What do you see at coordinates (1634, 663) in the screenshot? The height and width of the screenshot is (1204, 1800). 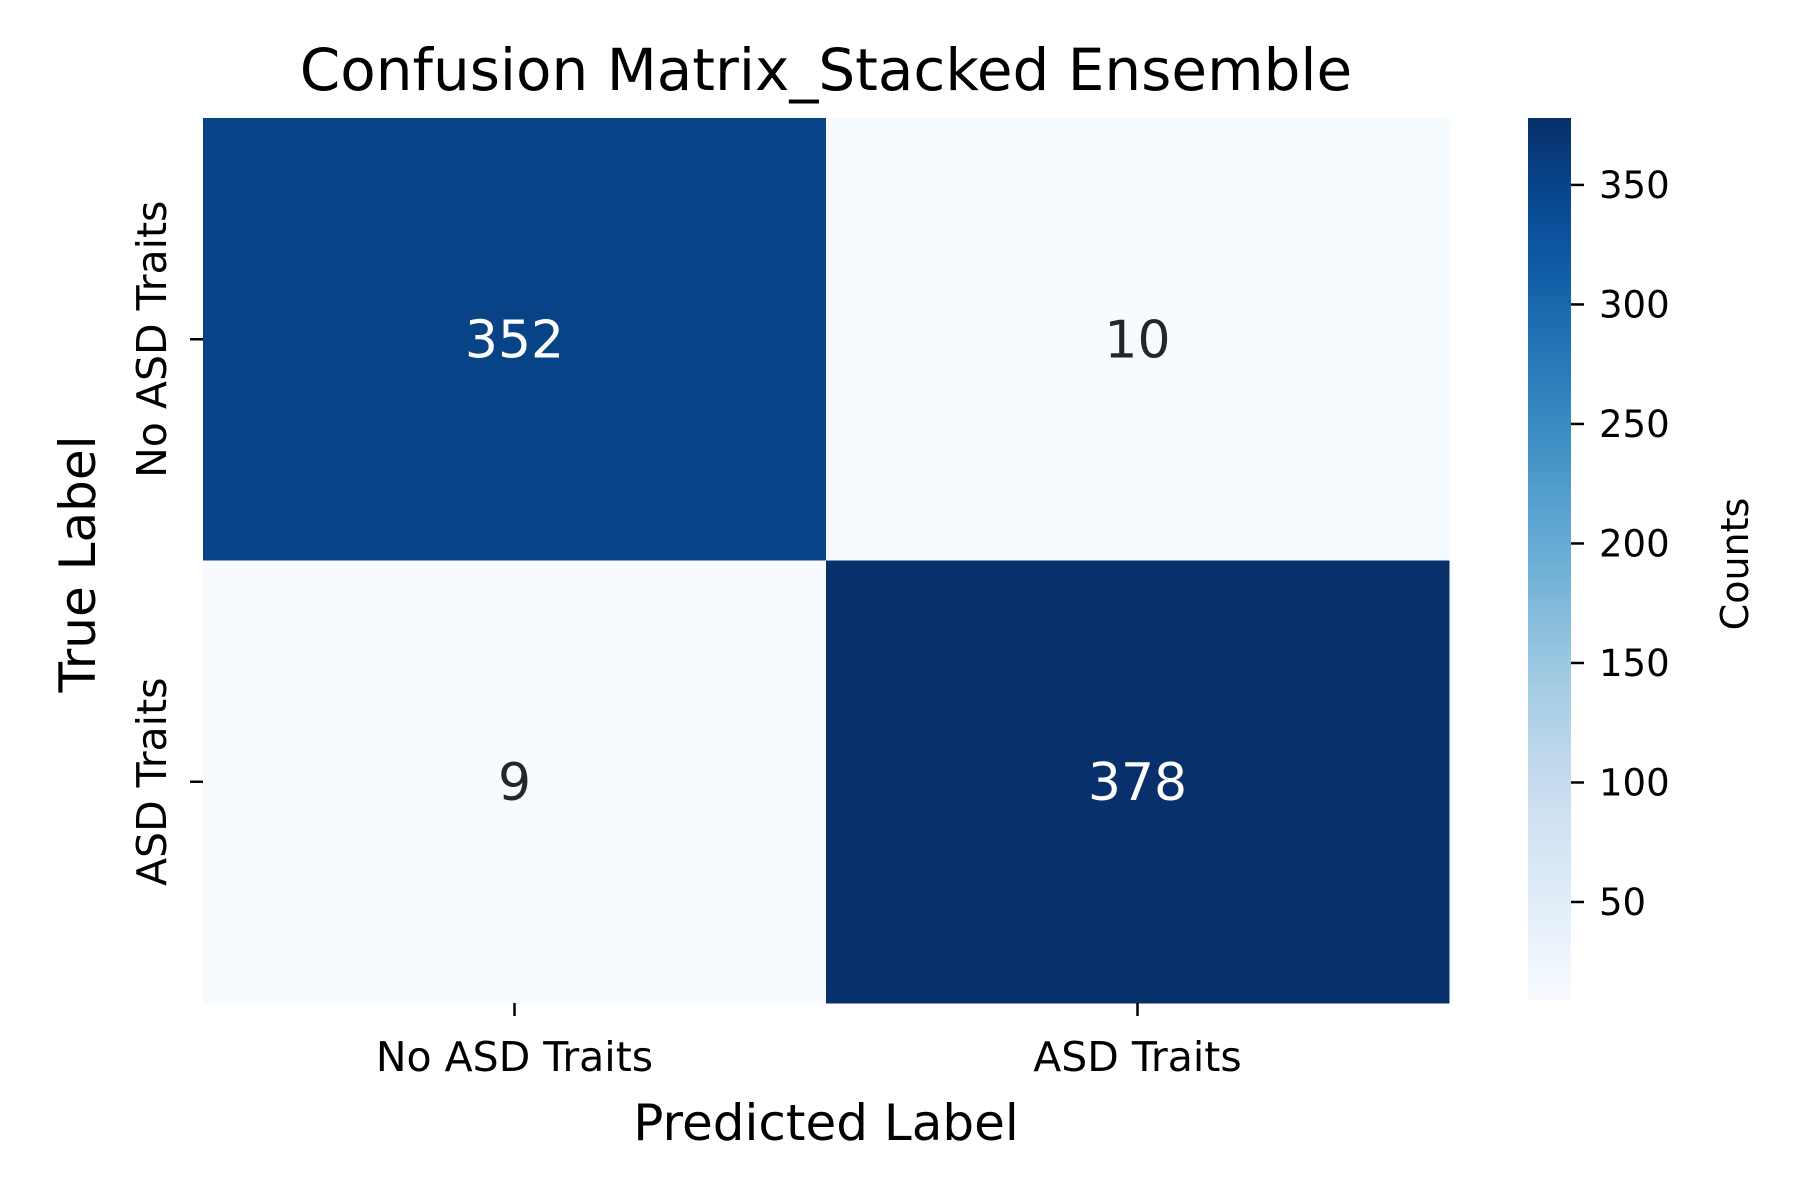 I see `colorbar-tick-label: 150` at bounding box center [1634, 663].